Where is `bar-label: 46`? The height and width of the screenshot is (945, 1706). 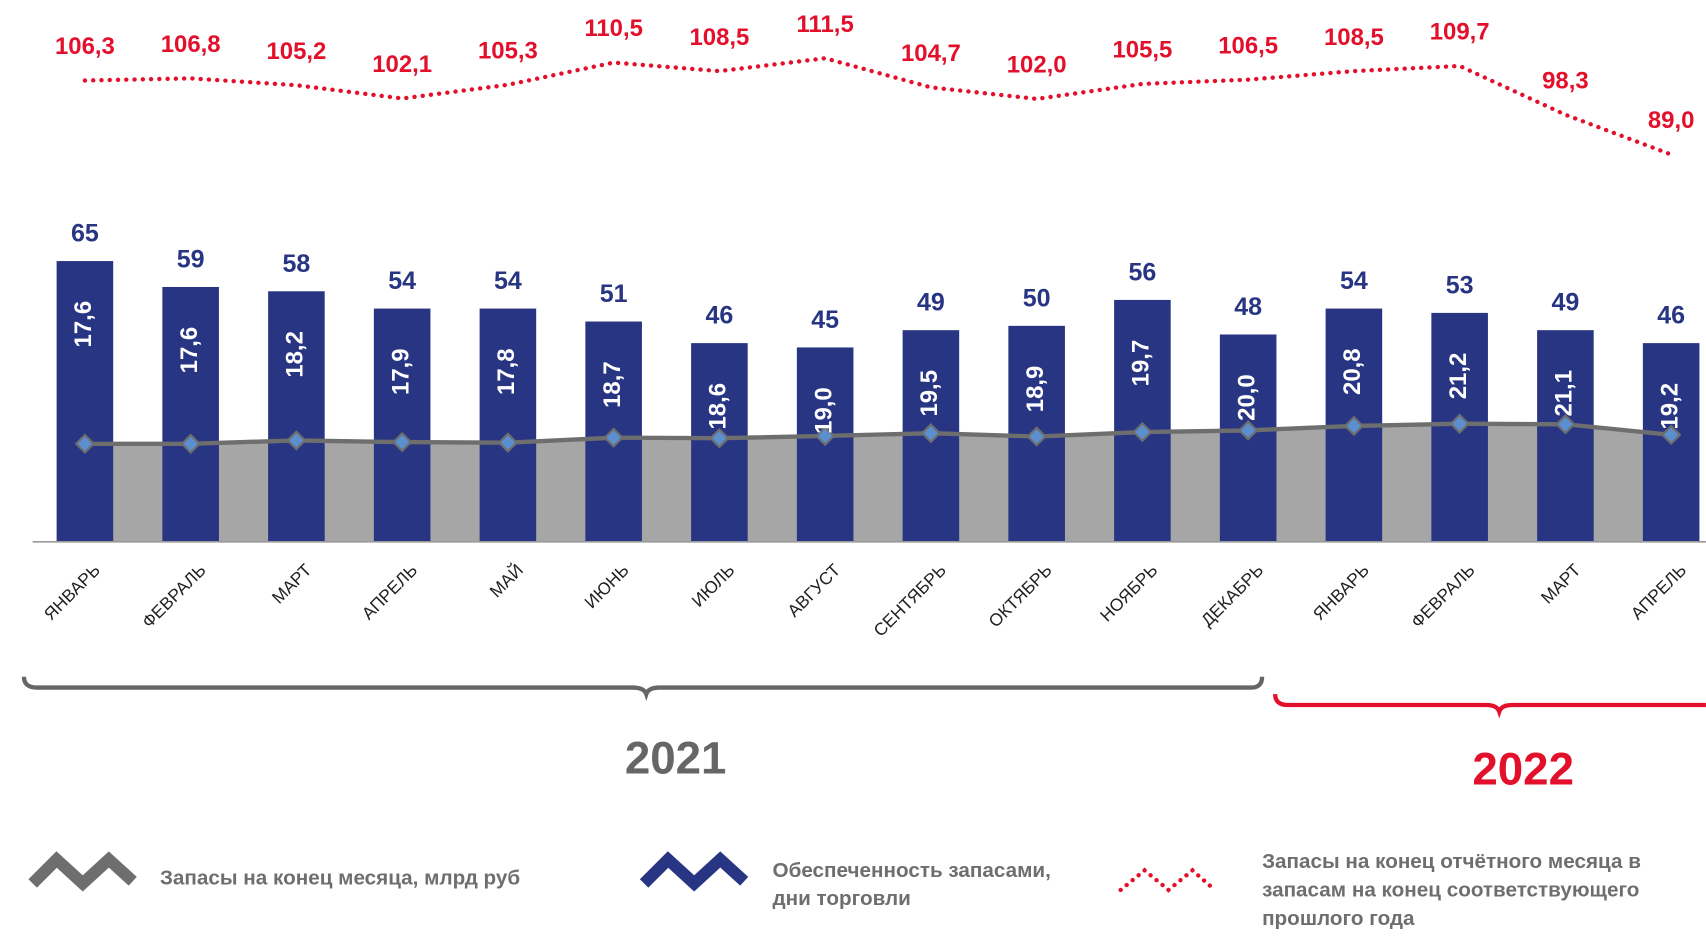
bar-label: 46 is located at coordinates (1671, 316).